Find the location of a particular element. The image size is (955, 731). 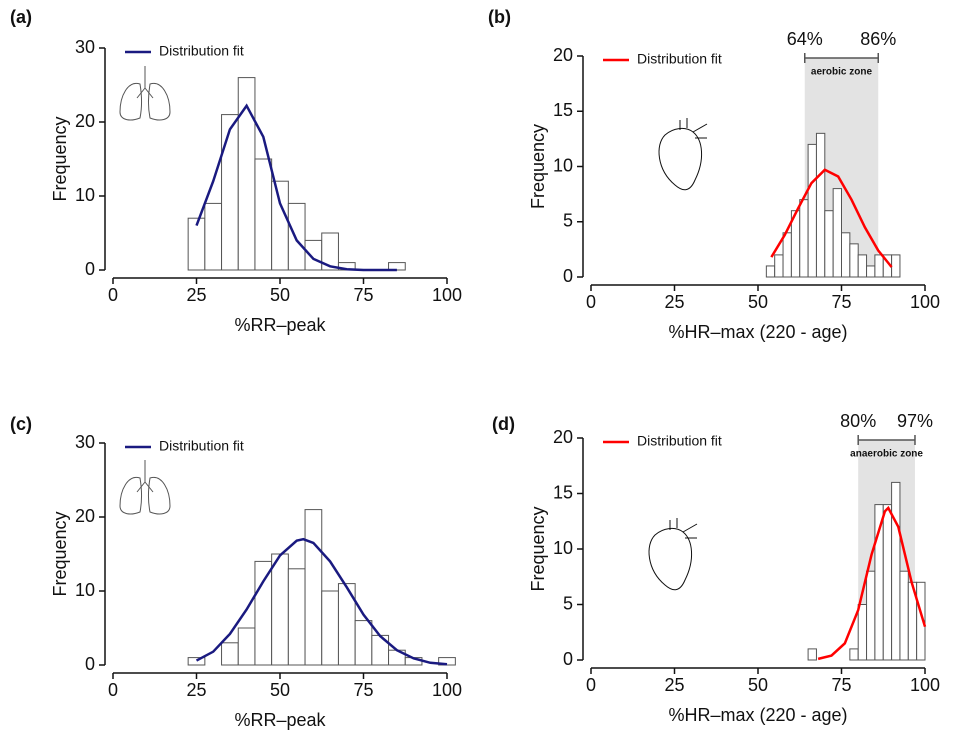

panel-label: (c) is located at coordinates (21, 424).